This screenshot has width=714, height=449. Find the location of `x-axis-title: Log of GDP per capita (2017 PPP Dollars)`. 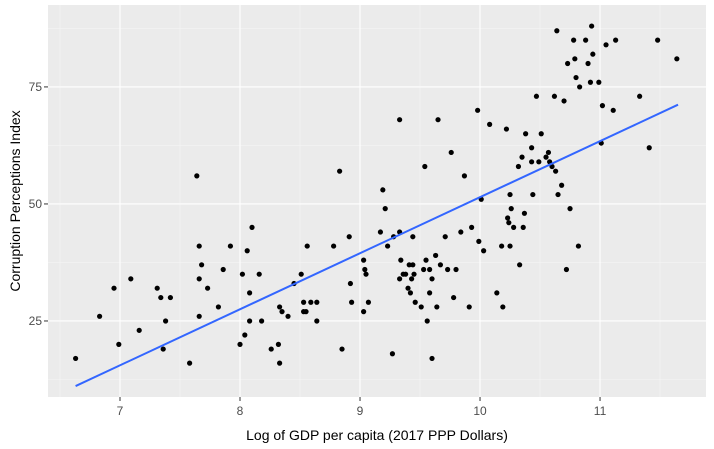

x-axis-title: Log of GDP per capita (2017 PPP Dollars) is located at coordinates (377, 435).